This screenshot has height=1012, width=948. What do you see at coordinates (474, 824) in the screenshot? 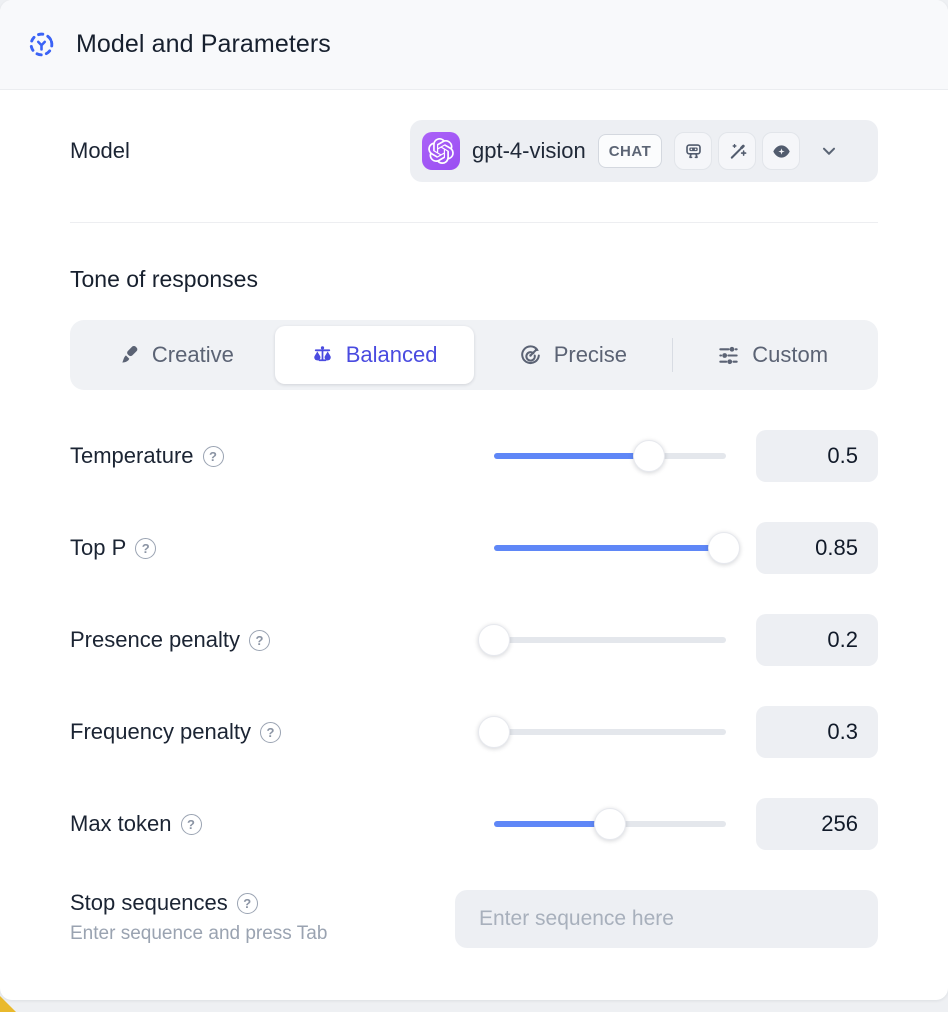
I see `max-token-row: Max token ? 256` at bounding box center [474, 824].